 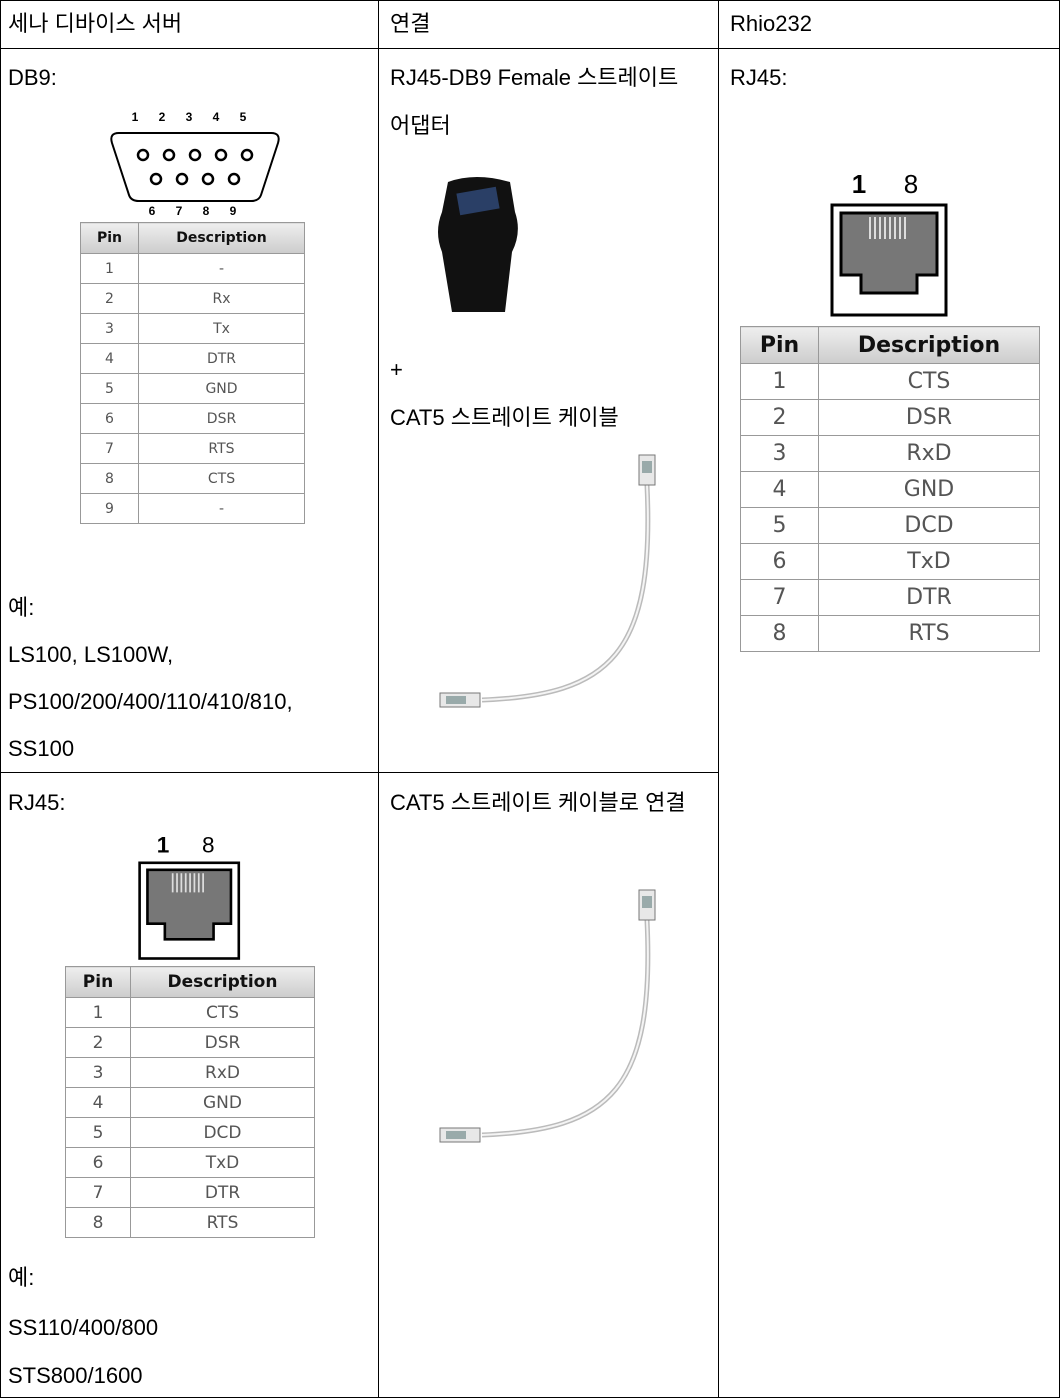 I want to click on pin-row: 5 GND, so click(x=192, y=388).